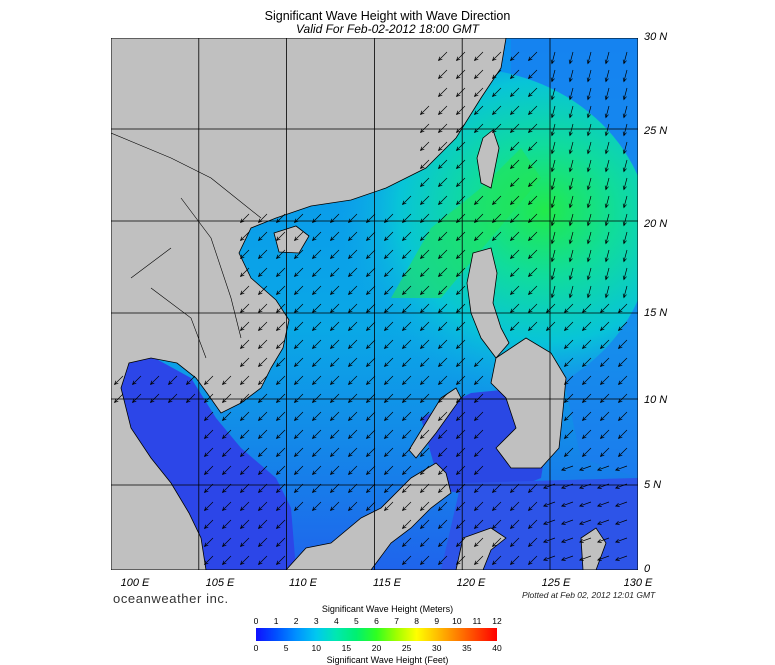  What do you see at coordinates (387, 29) in the screenshot?
I see `map-subtitle: Valid For Feb-02-2012 18:00 GMT` at bounding box center [387, 29].